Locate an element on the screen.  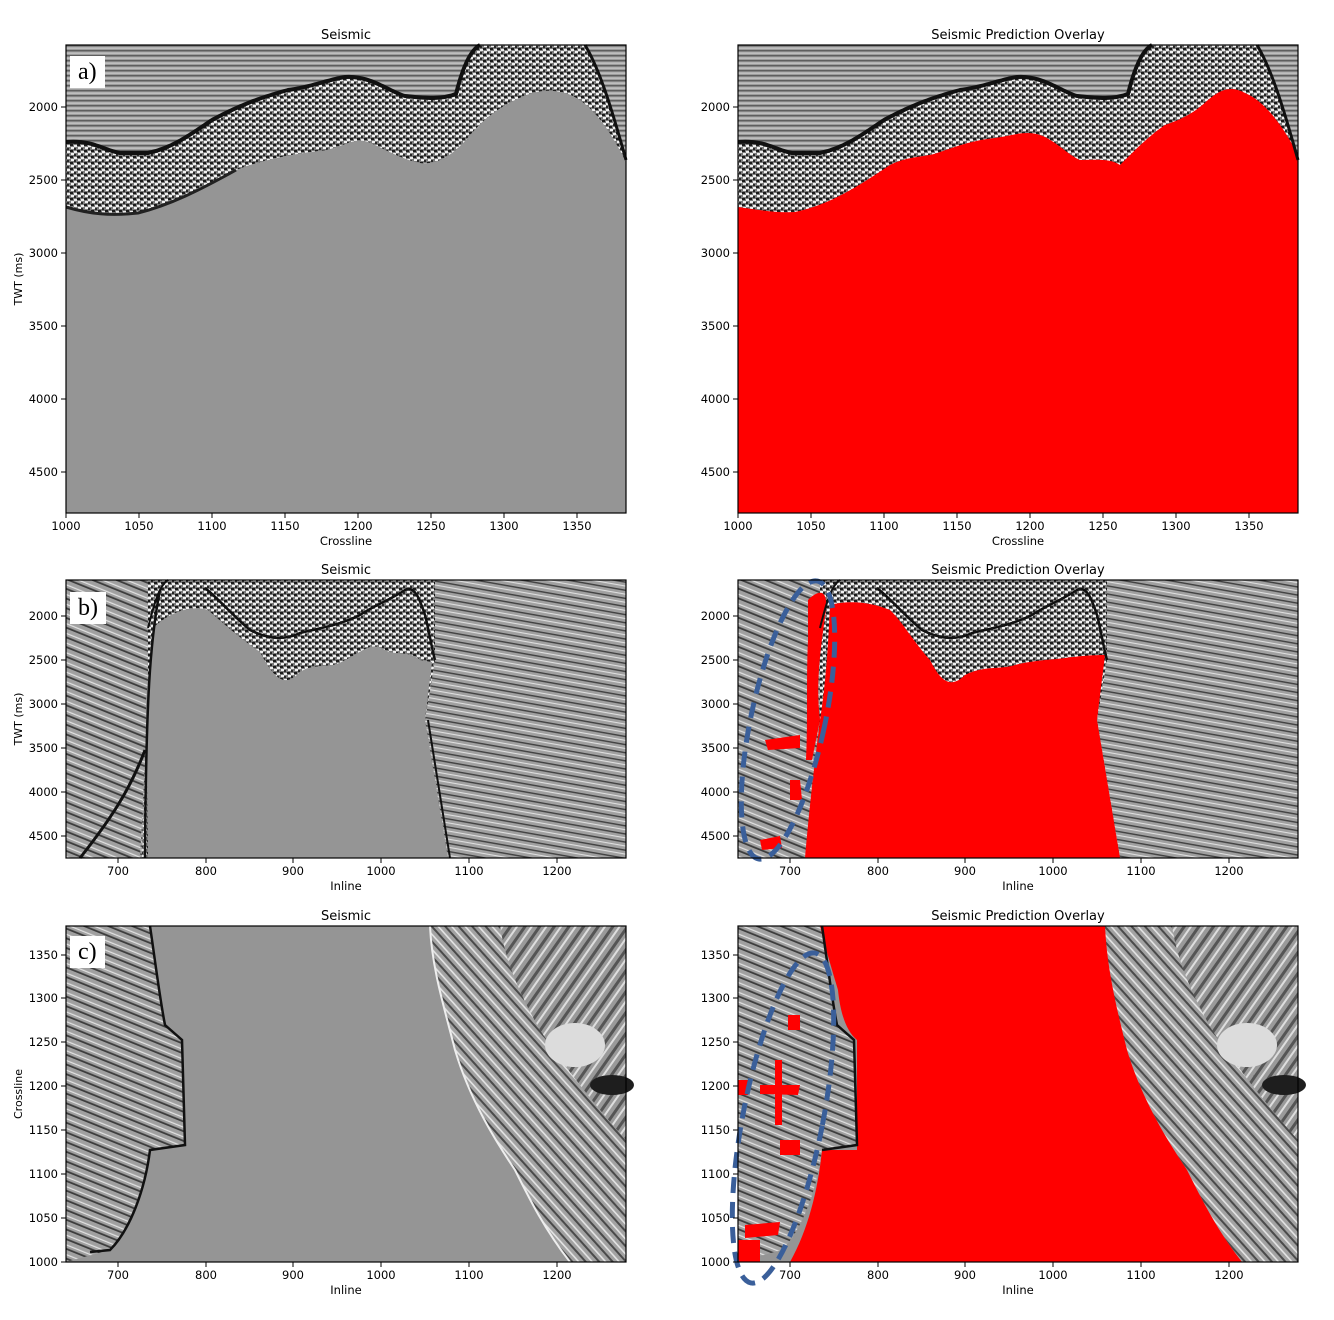
row0-left-ytick-label: 4000 is located at coordinates (43, 399).